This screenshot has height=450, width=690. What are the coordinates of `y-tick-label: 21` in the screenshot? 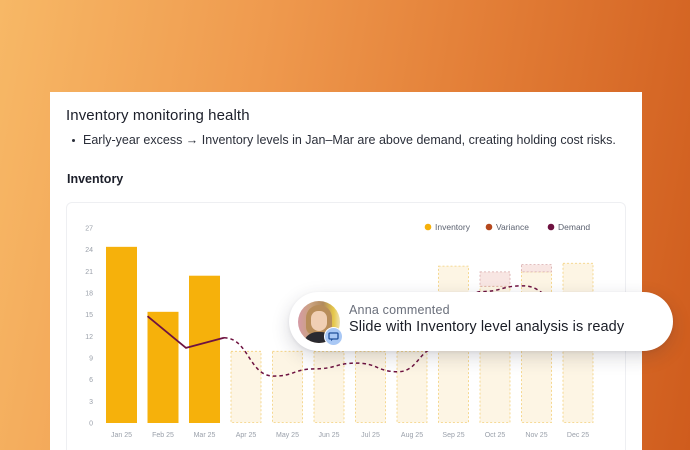 It's located at (89, 272).